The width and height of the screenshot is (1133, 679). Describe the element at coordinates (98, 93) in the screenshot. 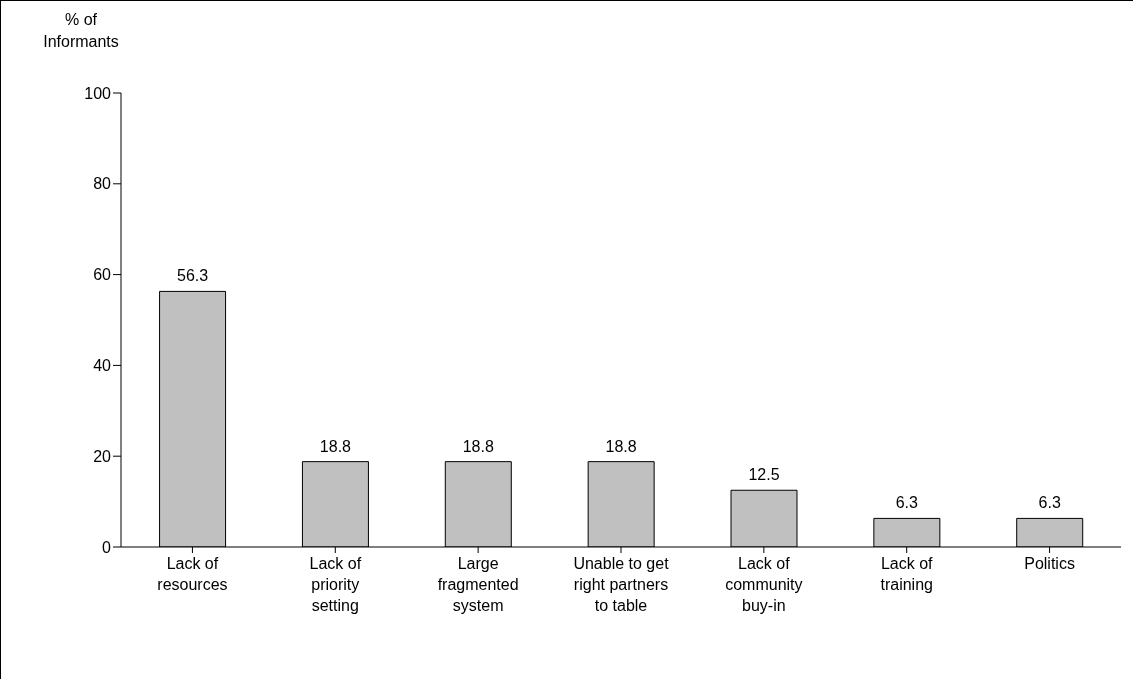

I see `y-tick-label: 100` at that location.